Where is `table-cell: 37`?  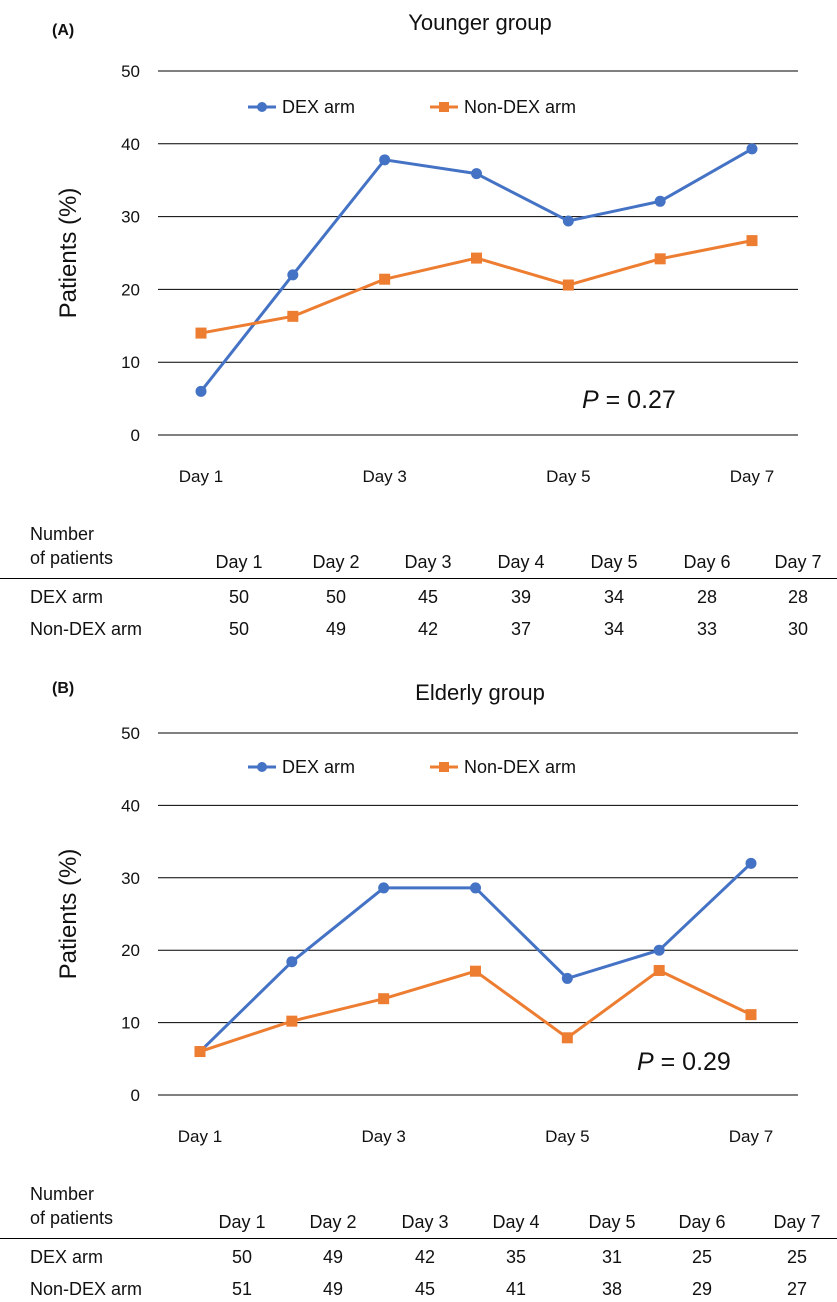 table-cell: 37 is located at coordinates (521, 629).